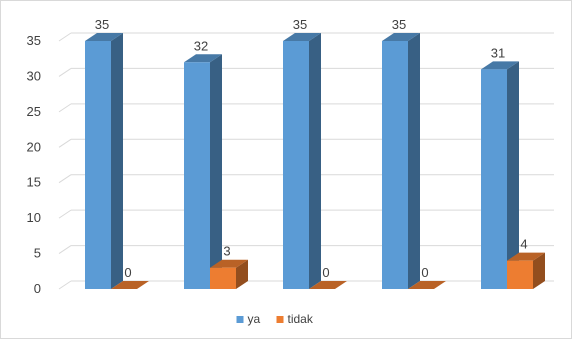  What do you see at coordinates (498, 52) in the screenshot?
I see `data-label-ya: 31` at bounding box center [498, 52].